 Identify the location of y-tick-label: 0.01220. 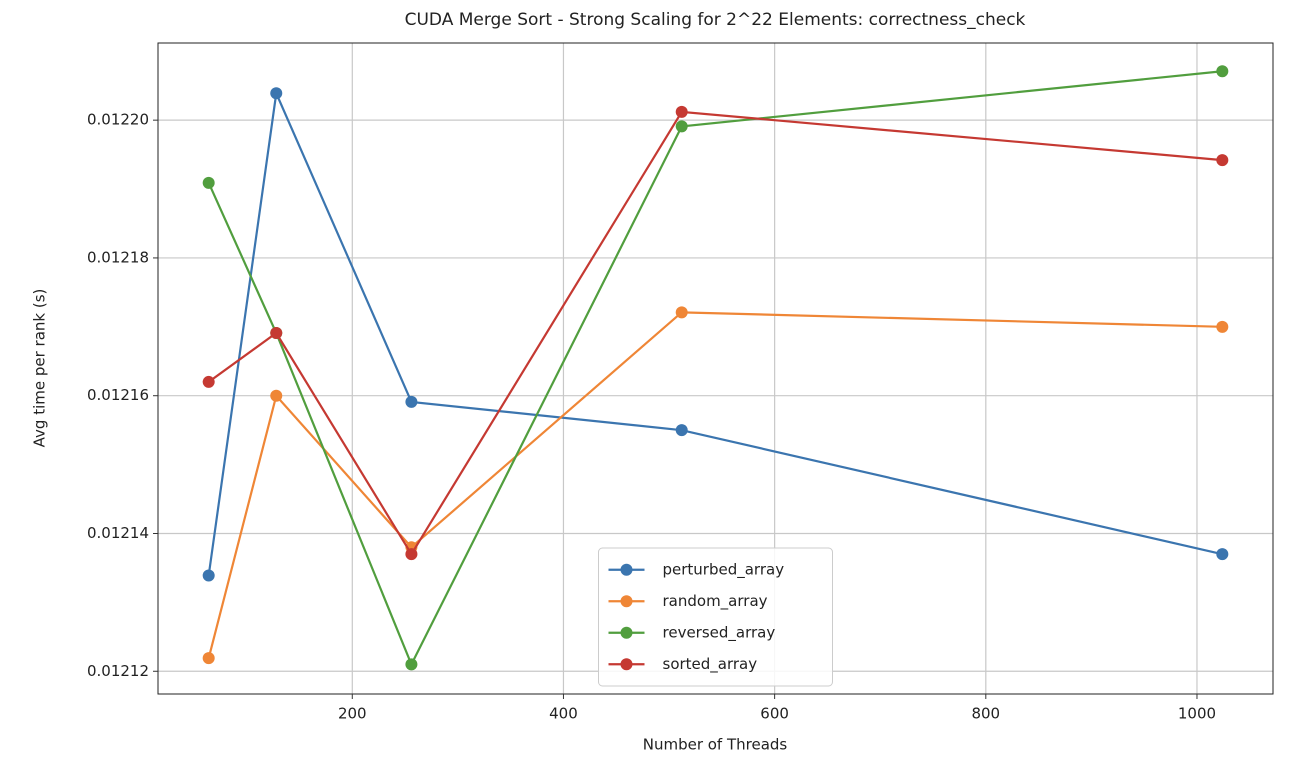
(118, 120).